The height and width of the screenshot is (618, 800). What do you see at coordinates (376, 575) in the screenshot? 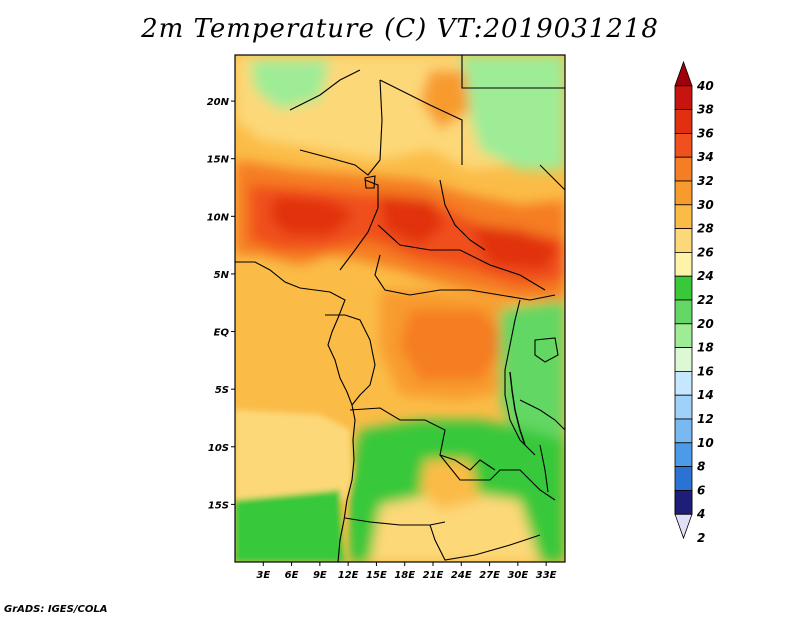
I see `x-tick-label: 15E` at bounding box center [376, 575].